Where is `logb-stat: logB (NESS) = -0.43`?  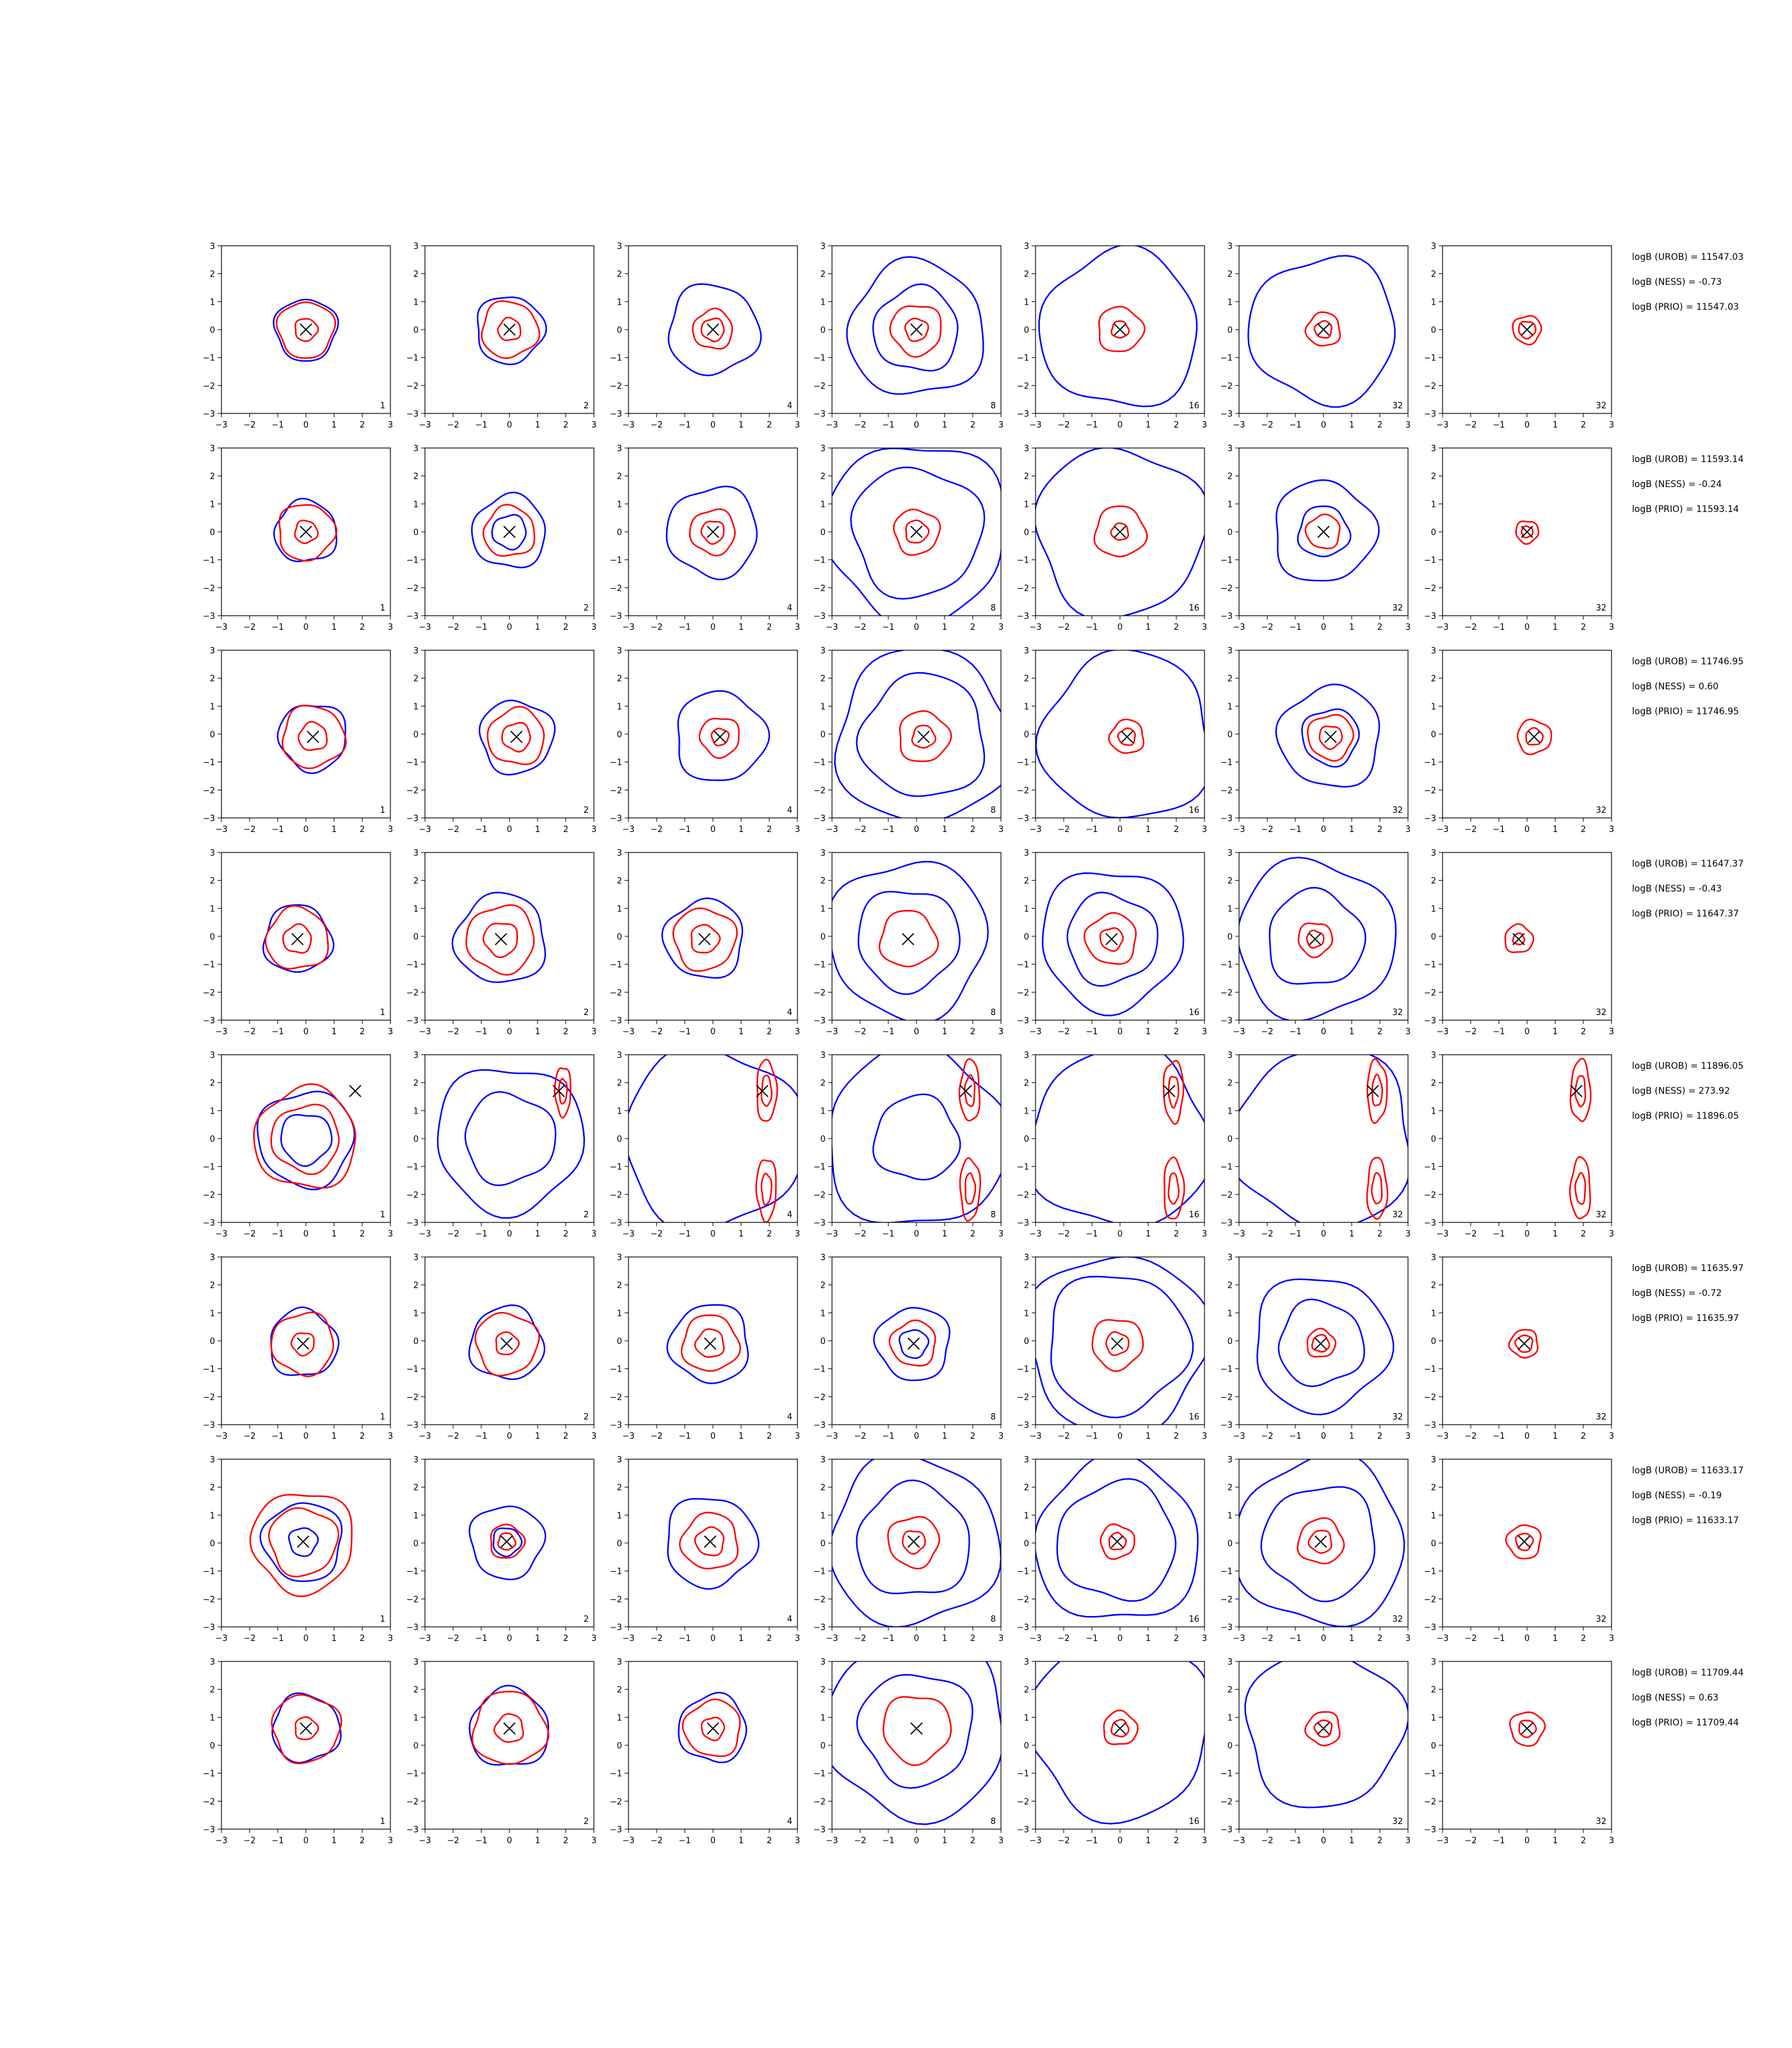 logb-stat: logB (NESS) = -0.43 is located at coordinates (1677, 889).